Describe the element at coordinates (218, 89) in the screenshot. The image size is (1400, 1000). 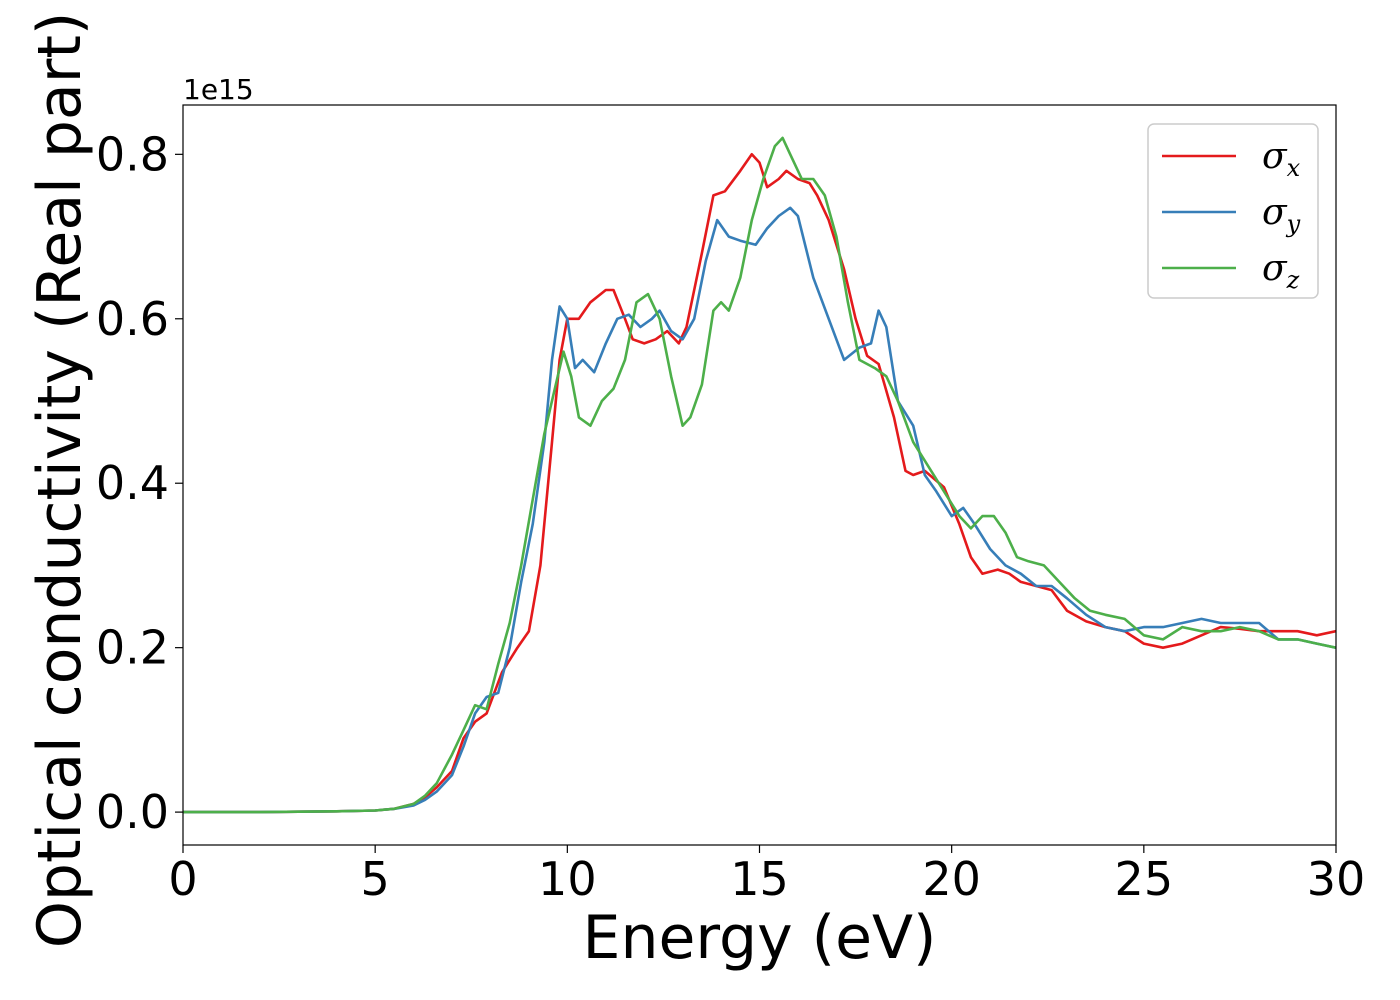
I see `y-offset-label: 1e15` at that location.